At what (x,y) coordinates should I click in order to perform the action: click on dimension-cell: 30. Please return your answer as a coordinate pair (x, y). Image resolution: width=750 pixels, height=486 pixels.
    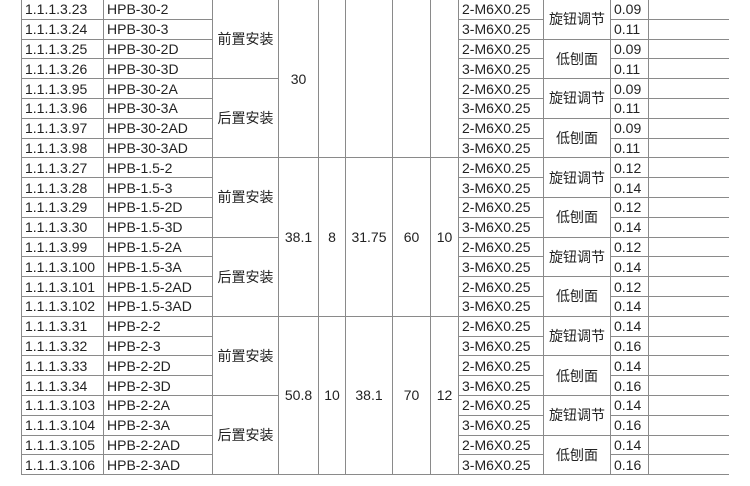
    Looking at the image, I should click on (298, 79).